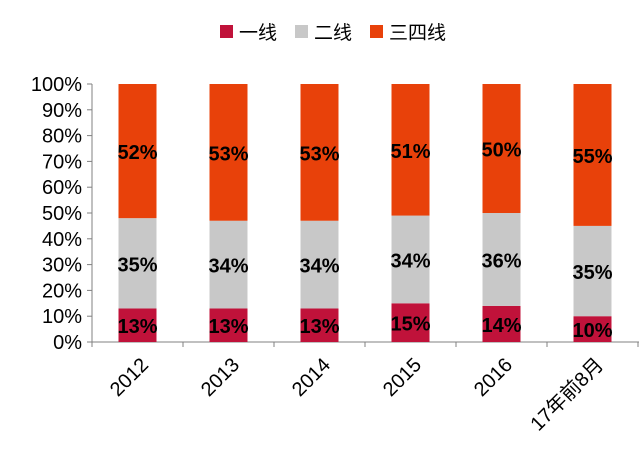 The image size is (639, 451). Describe the element at coordinates (220, 377) in the screenshot. I see `x-tick-label: 2013` at that location.